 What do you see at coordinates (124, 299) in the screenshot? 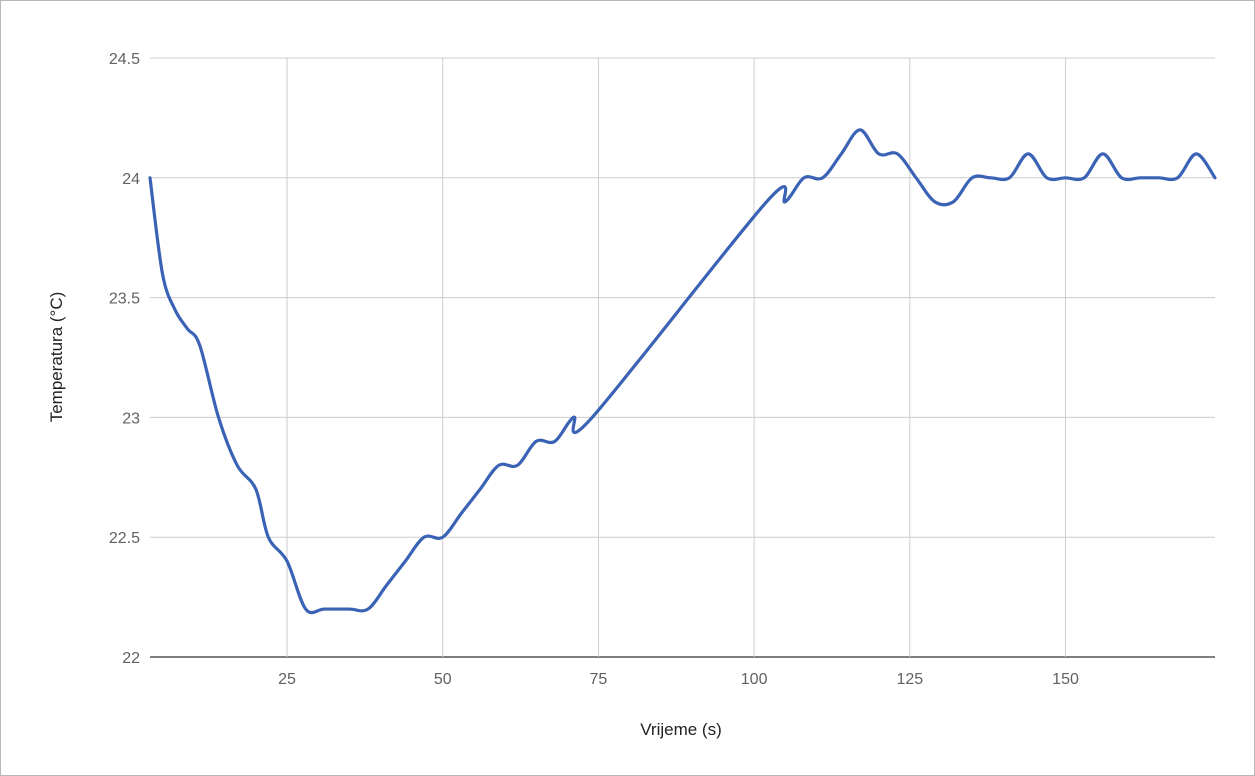
I see `y-tick-label: 23.5` at bounding box center [124, 299].